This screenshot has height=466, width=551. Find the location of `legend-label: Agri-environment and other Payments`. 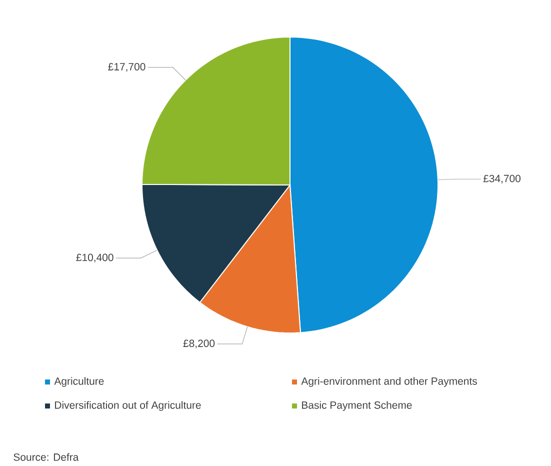

legend-label: Agri-environment and other Payments is located at coordinates (389, 382).